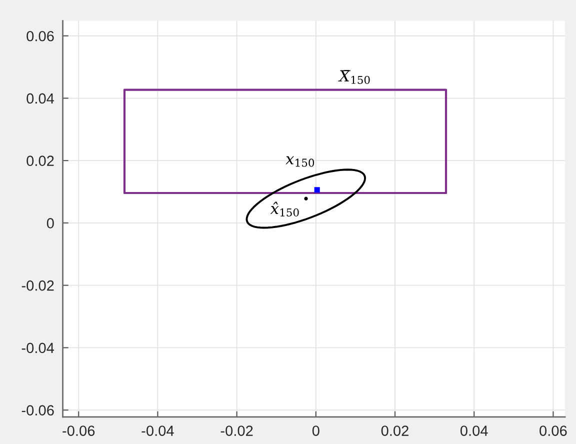 The image size is (576, 444). I want to click on x-tick-label: 0, so click(316, 431).